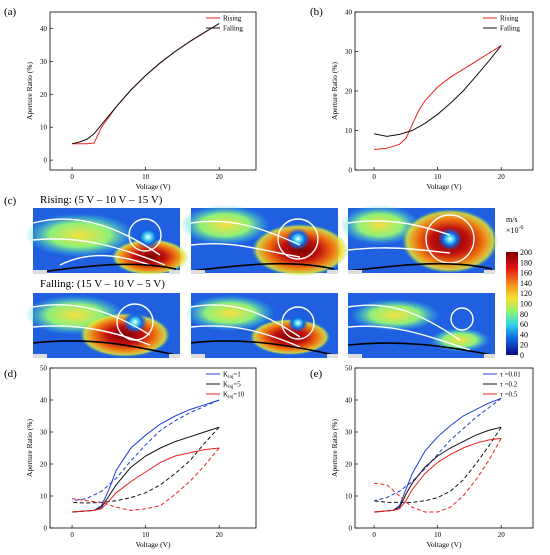 This screenshot has width=550, height=555. I want to click on colorbar-tick-label: 20, so click(524, 345).